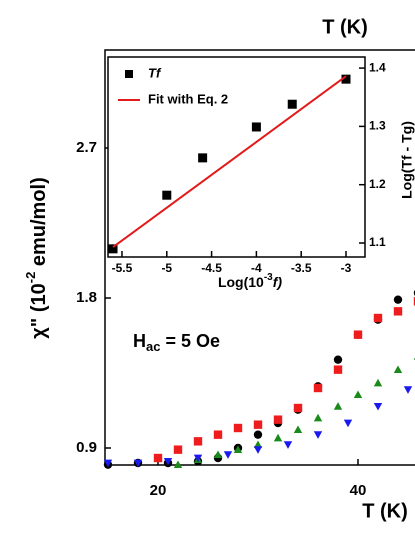 The image size is (415, 537). Describe the element at coordinates (86, 297) in the screenshot. I see `y-tick-label: 1.8` at that location.